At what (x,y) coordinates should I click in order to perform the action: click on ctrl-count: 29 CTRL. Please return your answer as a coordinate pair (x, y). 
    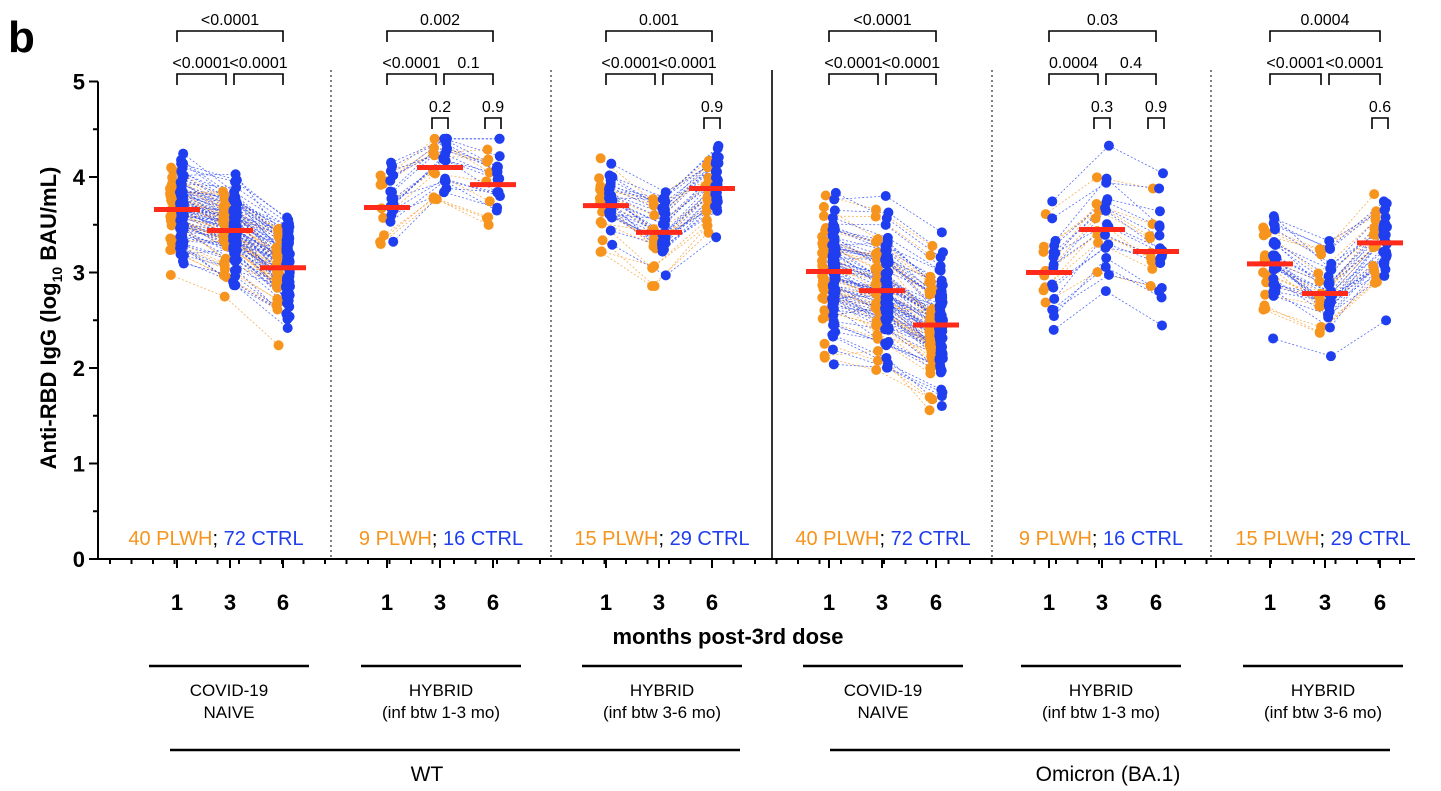
    Looking at the image, I should click on (1371, 539).